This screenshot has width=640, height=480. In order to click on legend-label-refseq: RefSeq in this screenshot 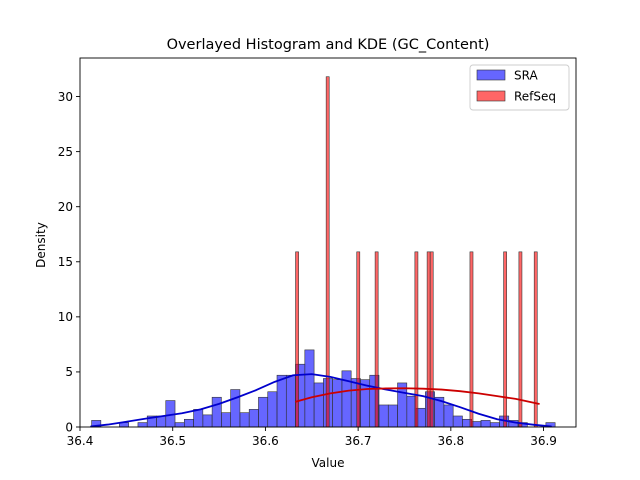, I will do `click(535, 97)`.